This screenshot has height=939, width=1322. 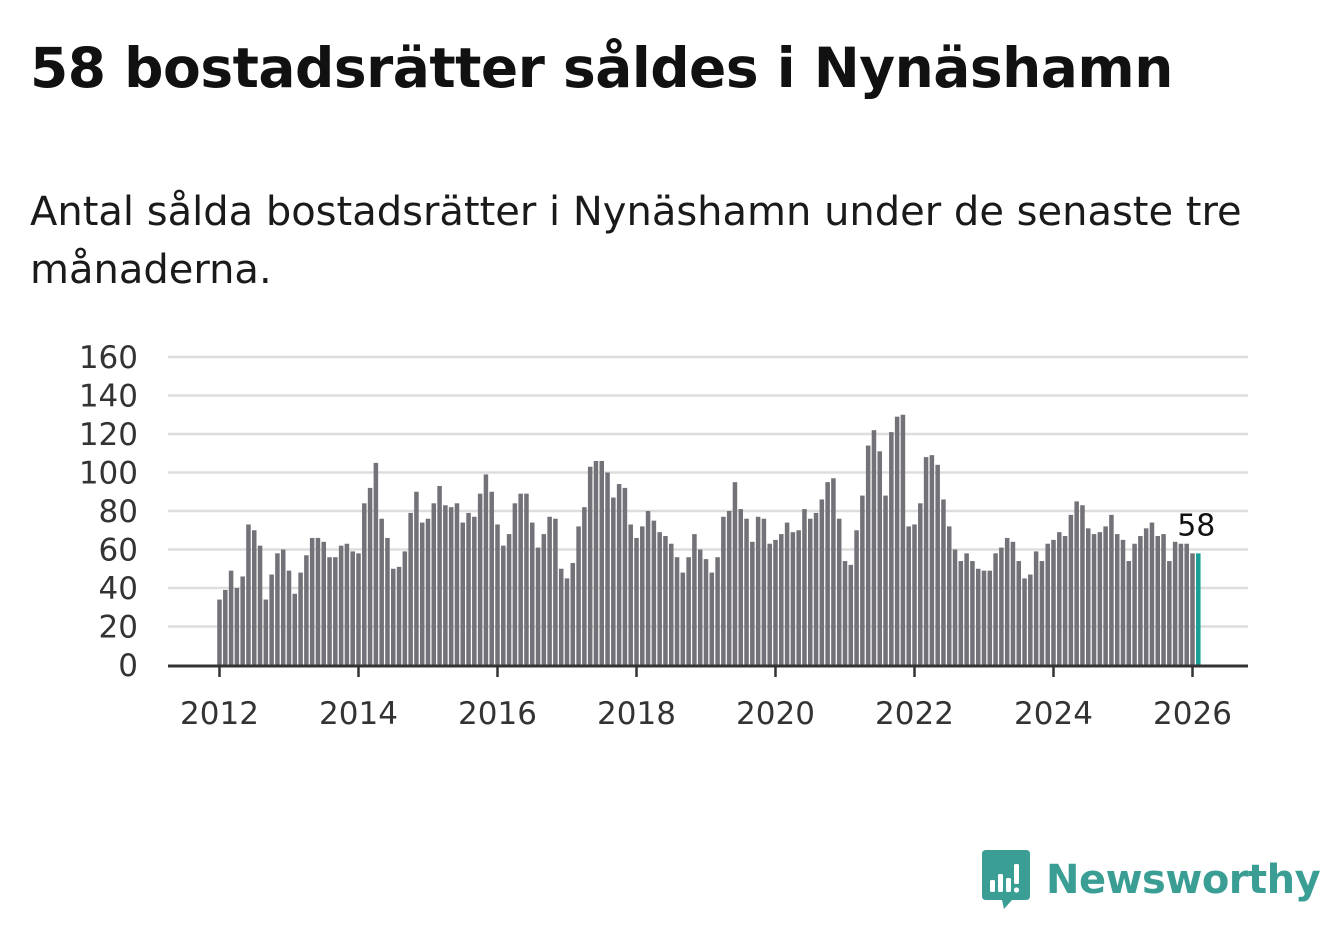 I want to click on y-tick-label: 60, so click(x=118, y=551).